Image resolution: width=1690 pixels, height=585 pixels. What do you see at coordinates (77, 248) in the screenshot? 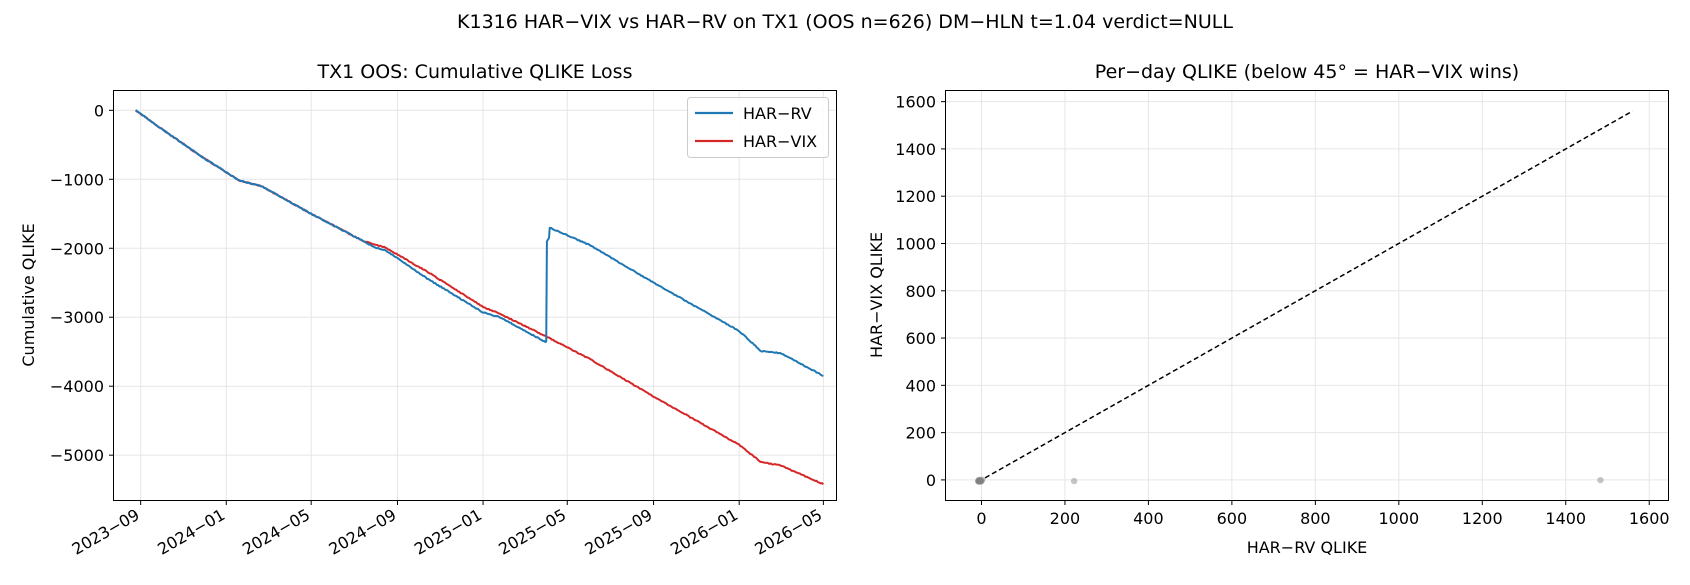
I see `left-y-tick-label: −2000` at bounding box center [77, 248].